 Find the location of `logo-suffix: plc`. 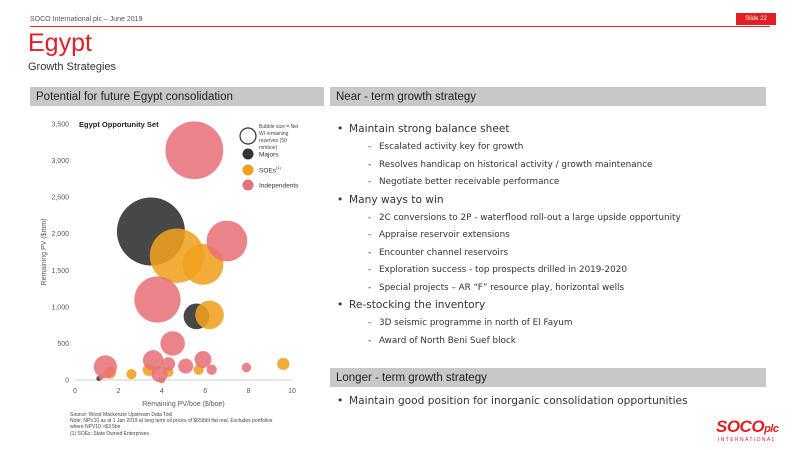

logo-suffix: plc is located at coordinates (771, 429).